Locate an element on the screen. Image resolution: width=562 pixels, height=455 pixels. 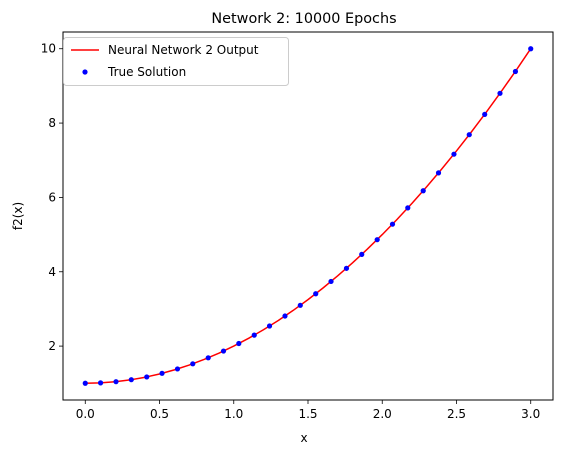
x-axis: 0.0 0.5 1.0 1.5 2.0 2.5 3.0 is located at coordinates (308, 410).